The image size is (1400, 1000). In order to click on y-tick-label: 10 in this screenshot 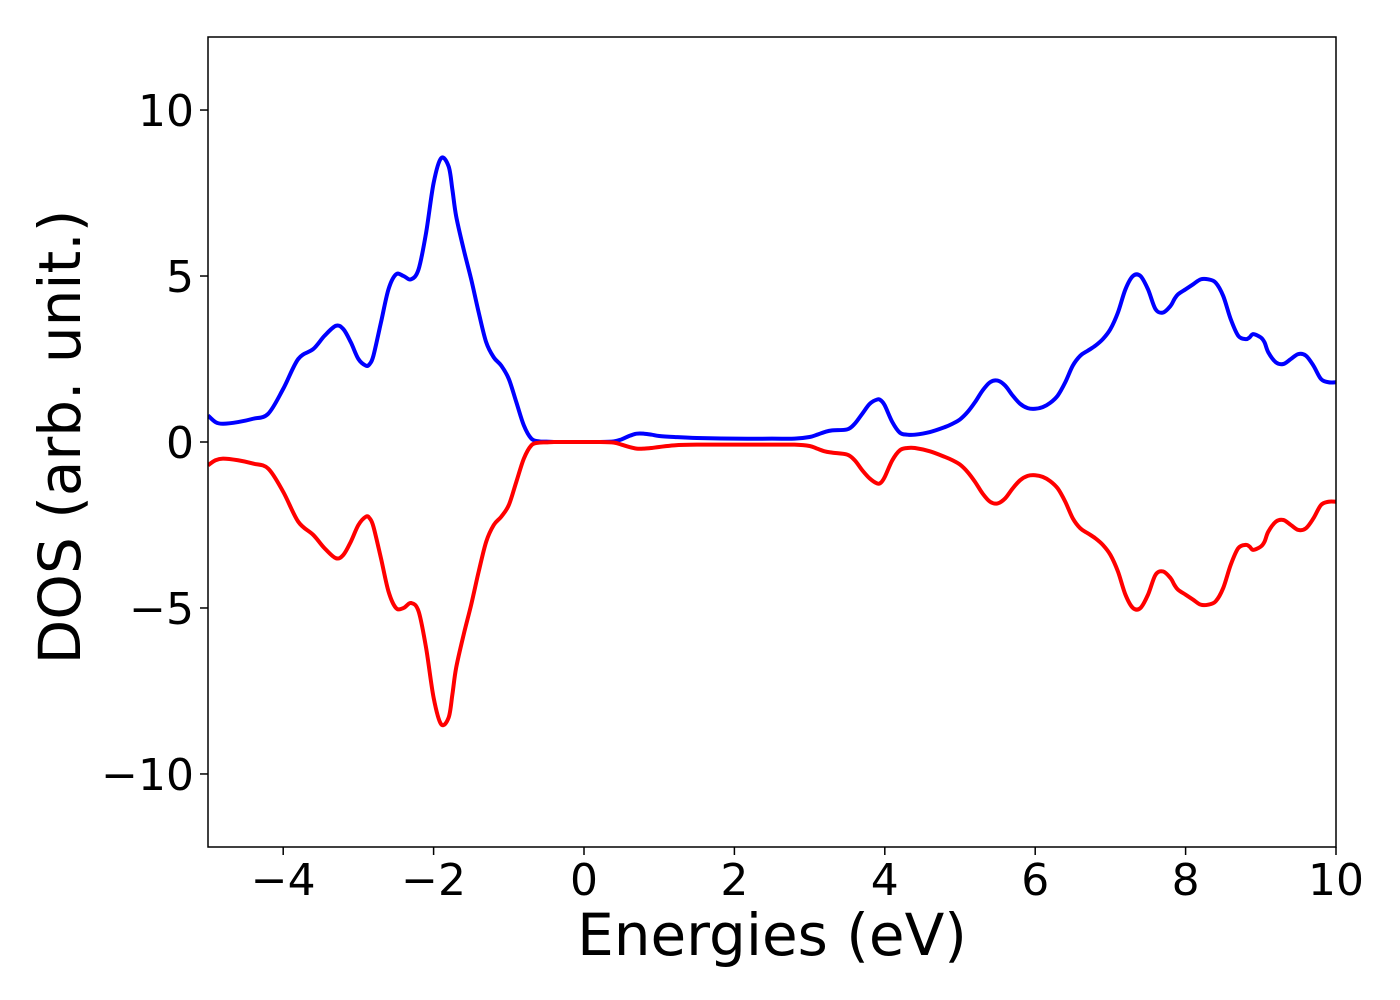, I will do `click(166, 111)`.